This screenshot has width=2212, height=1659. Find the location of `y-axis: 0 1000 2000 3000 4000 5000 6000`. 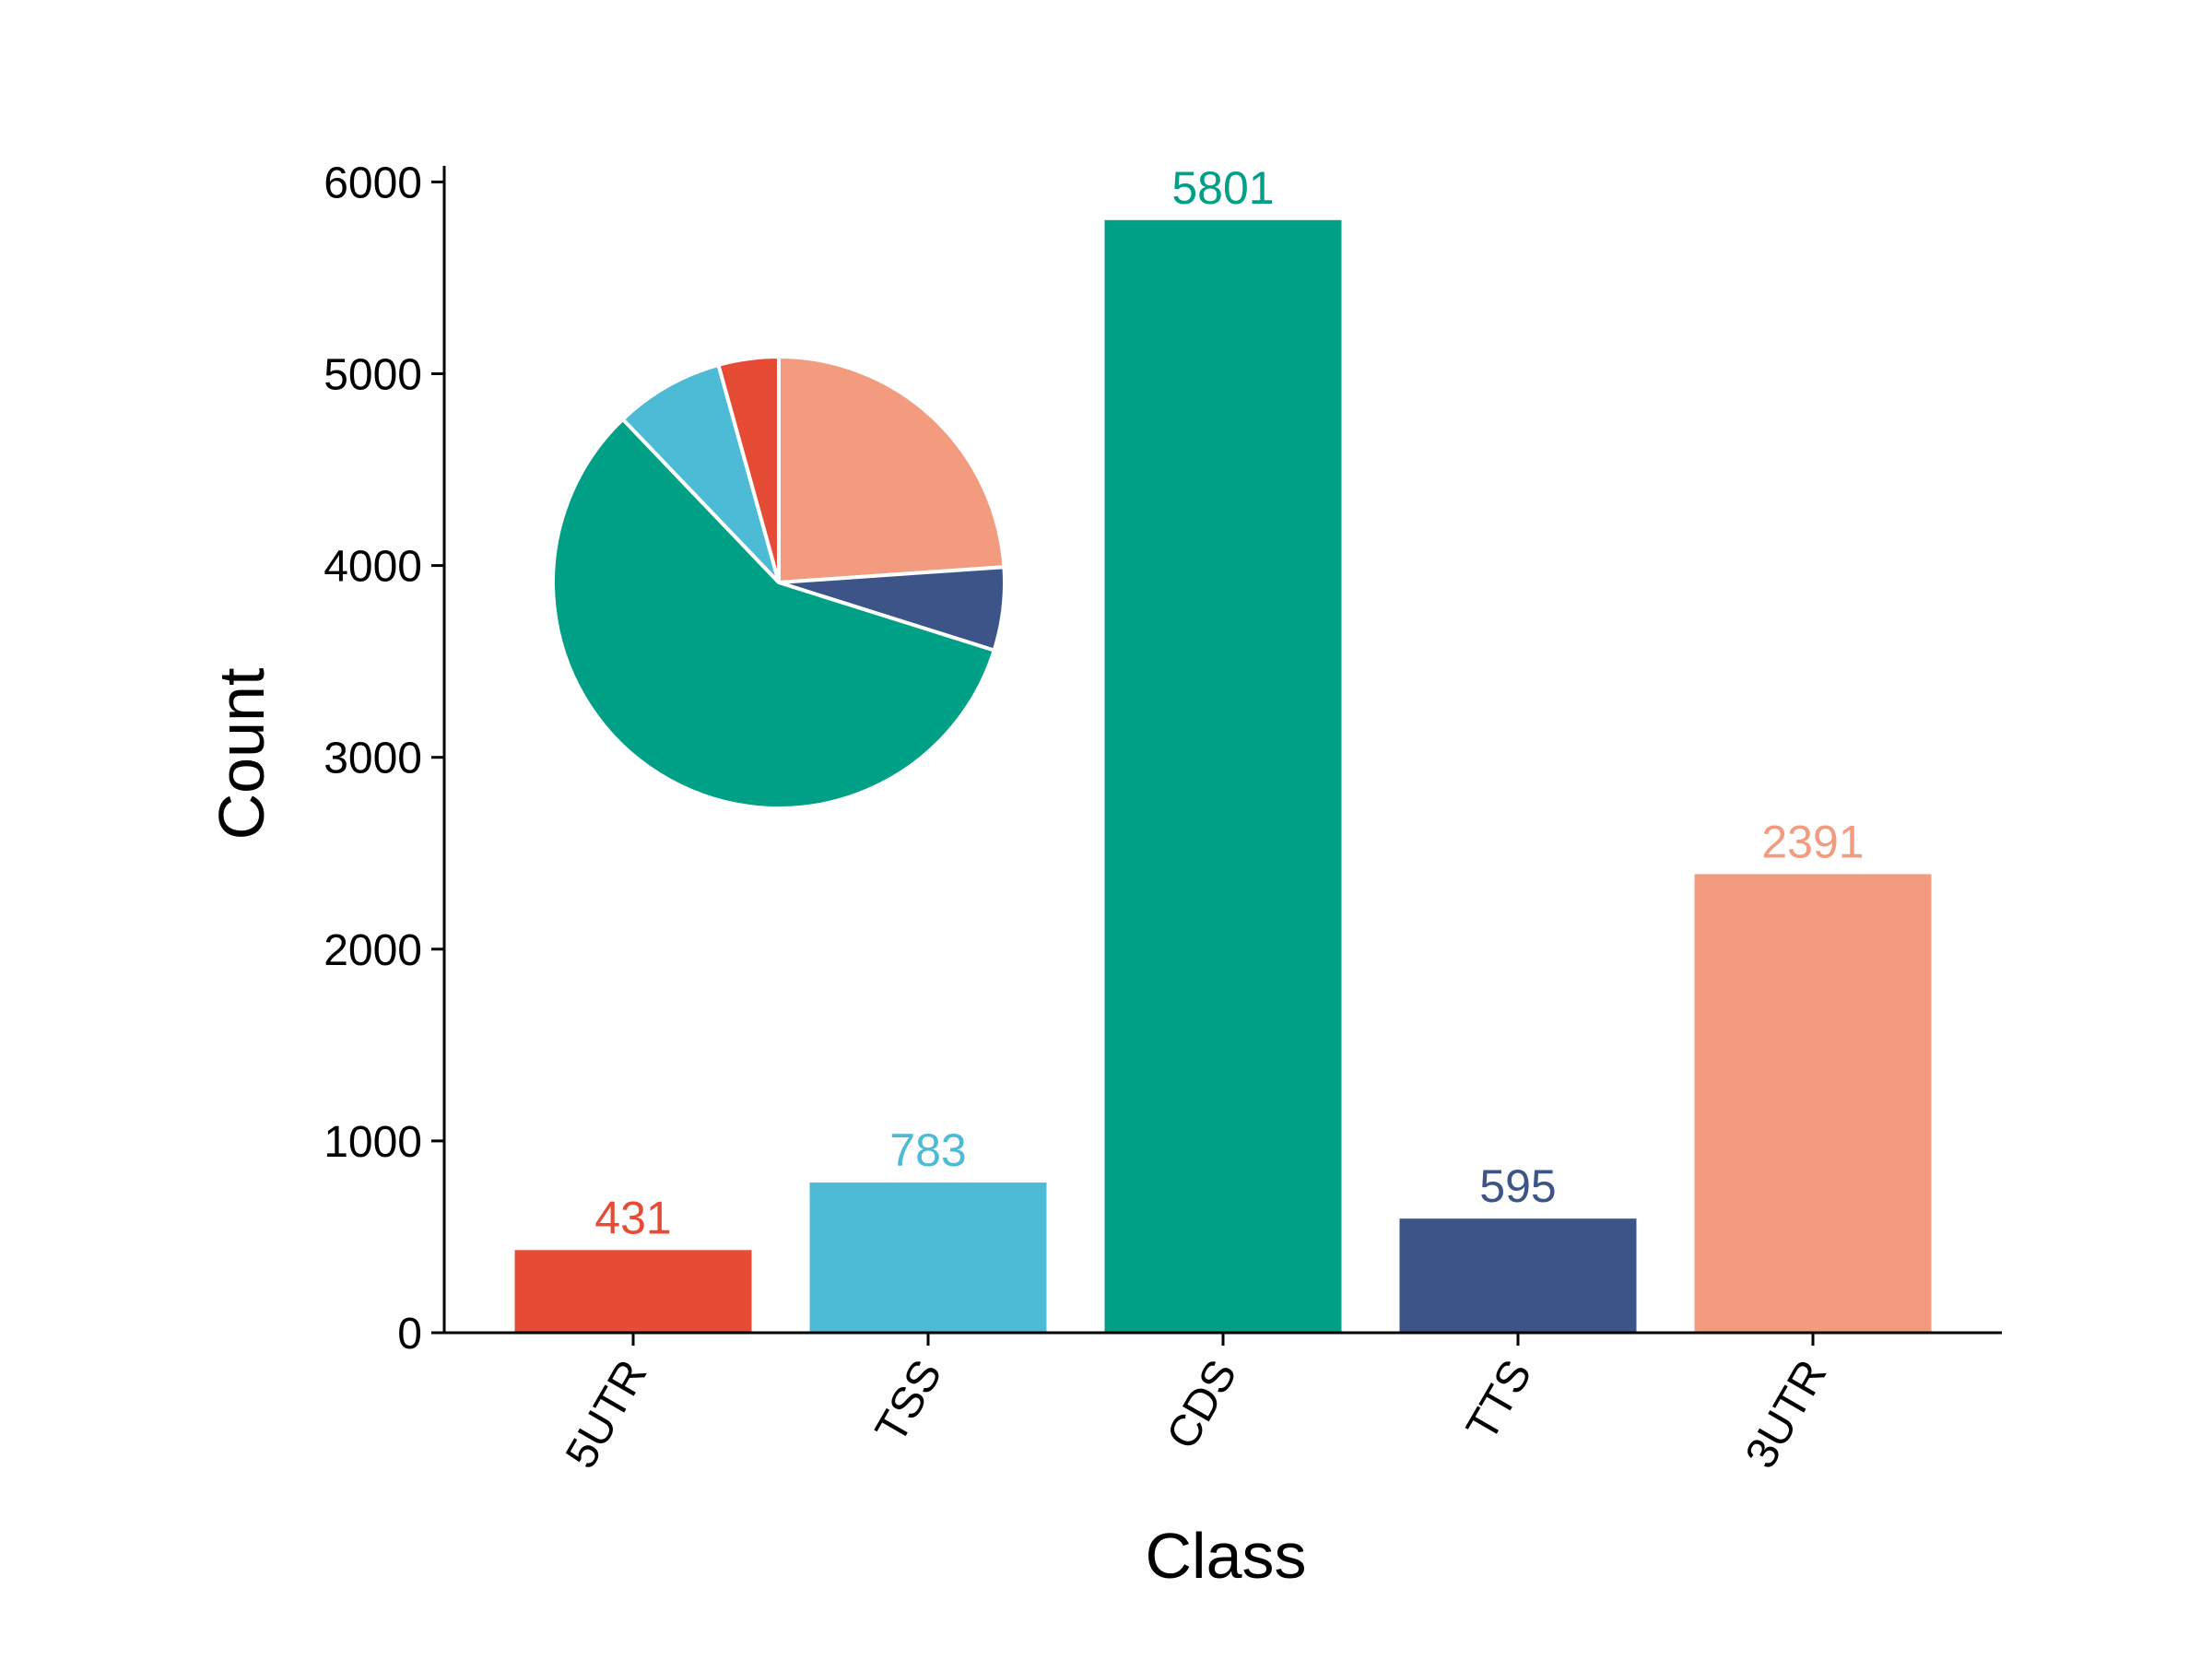

y-axis: 0 1000 2000 3000 4000 5000 6000 is located at coordinates (385, 759).